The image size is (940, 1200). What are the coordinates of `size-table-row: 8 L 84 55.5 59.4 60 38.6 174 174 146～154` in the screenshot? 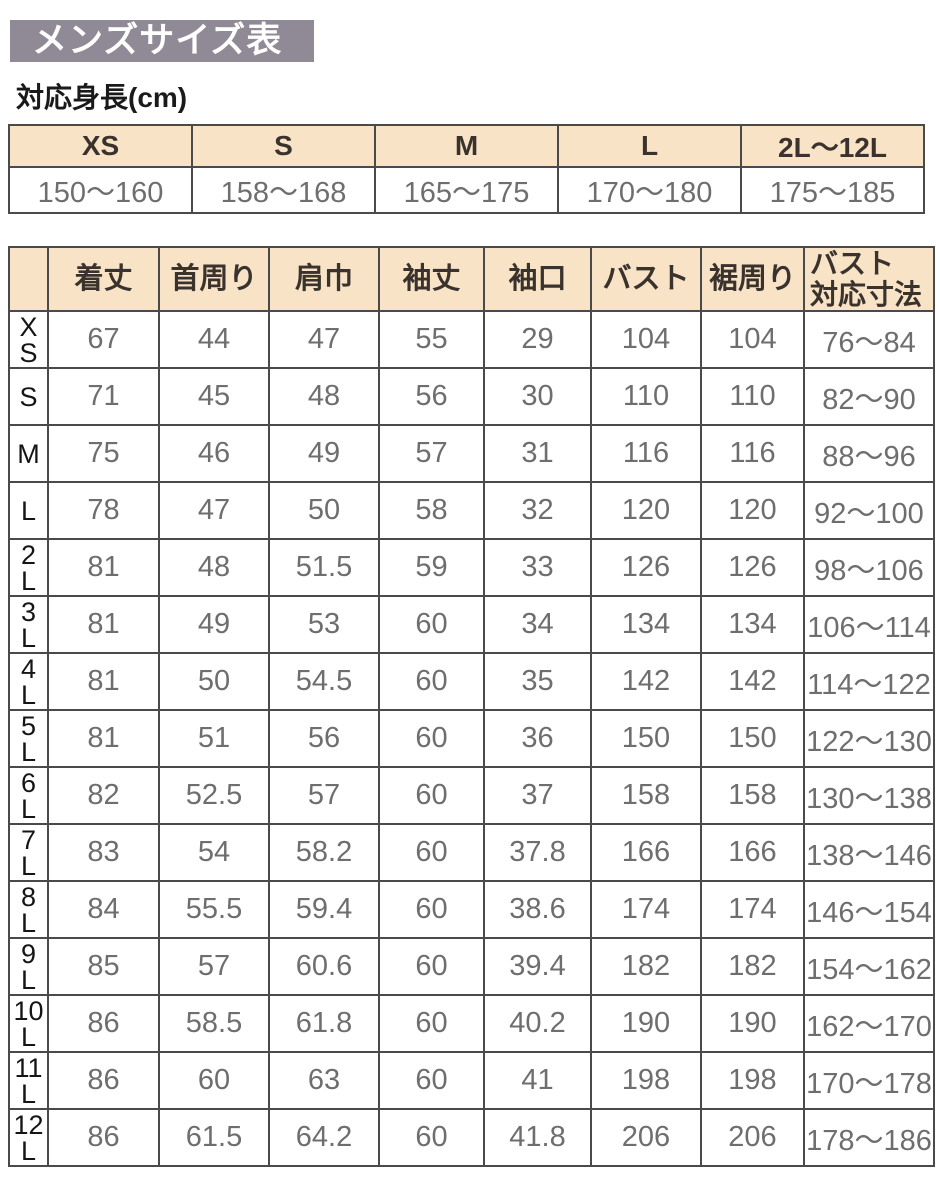 It's located at (471, 909).